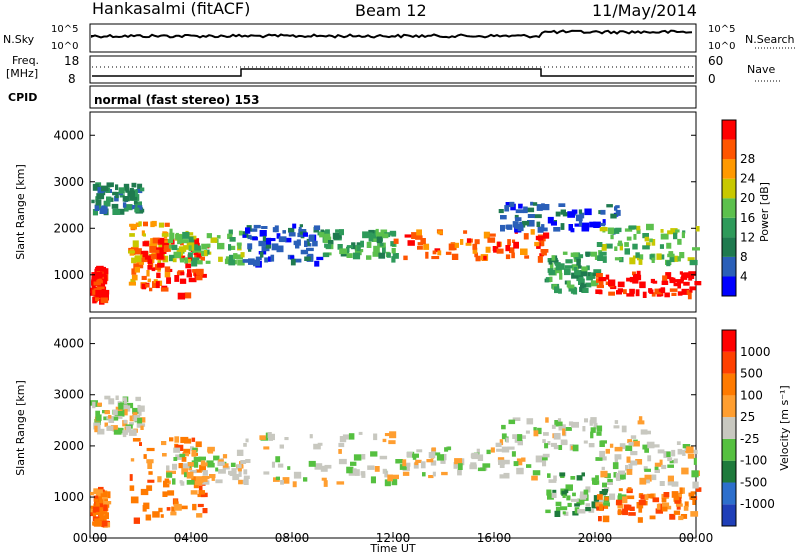 Image resolution: width=800 pixels, height=554 pixels. I want to click on x-tick-label-3: 12:00, so click(393, 538).